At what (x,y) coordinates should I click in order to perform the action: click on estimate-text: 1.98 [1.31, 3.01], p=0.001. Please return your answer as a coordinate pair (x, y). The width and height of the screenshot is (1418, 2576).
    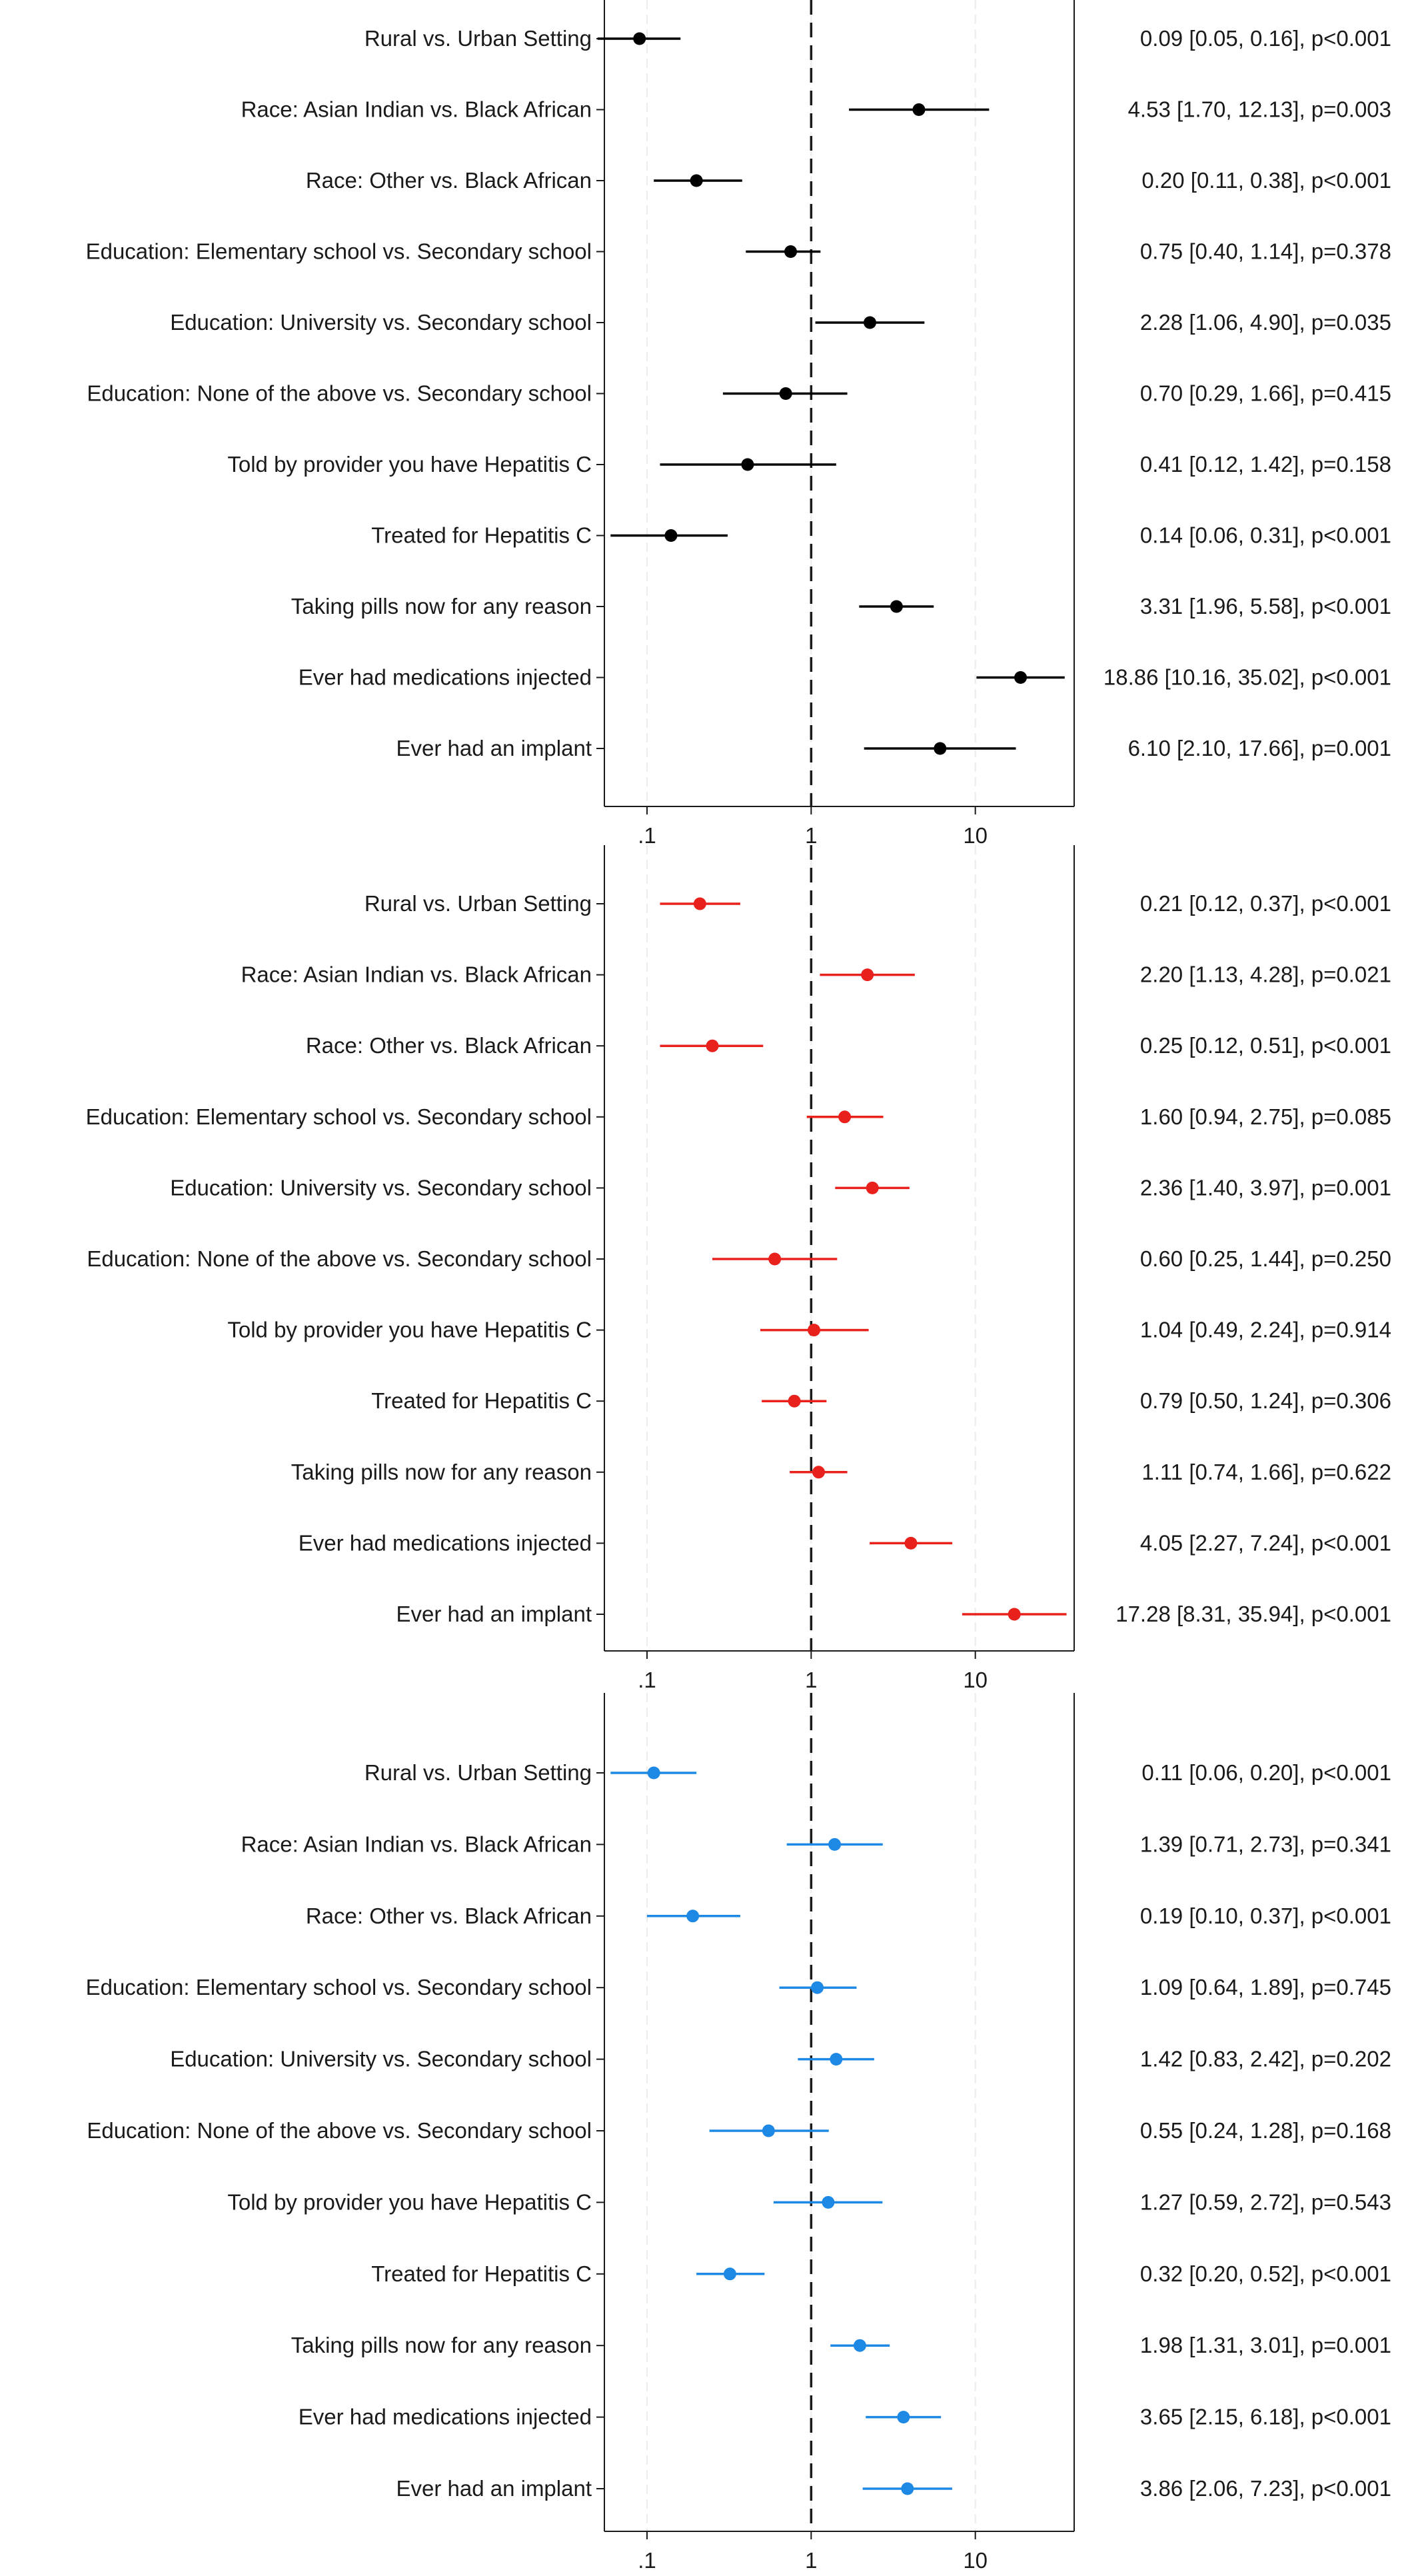
    Looking at the image, I should click on (1265, 2345).